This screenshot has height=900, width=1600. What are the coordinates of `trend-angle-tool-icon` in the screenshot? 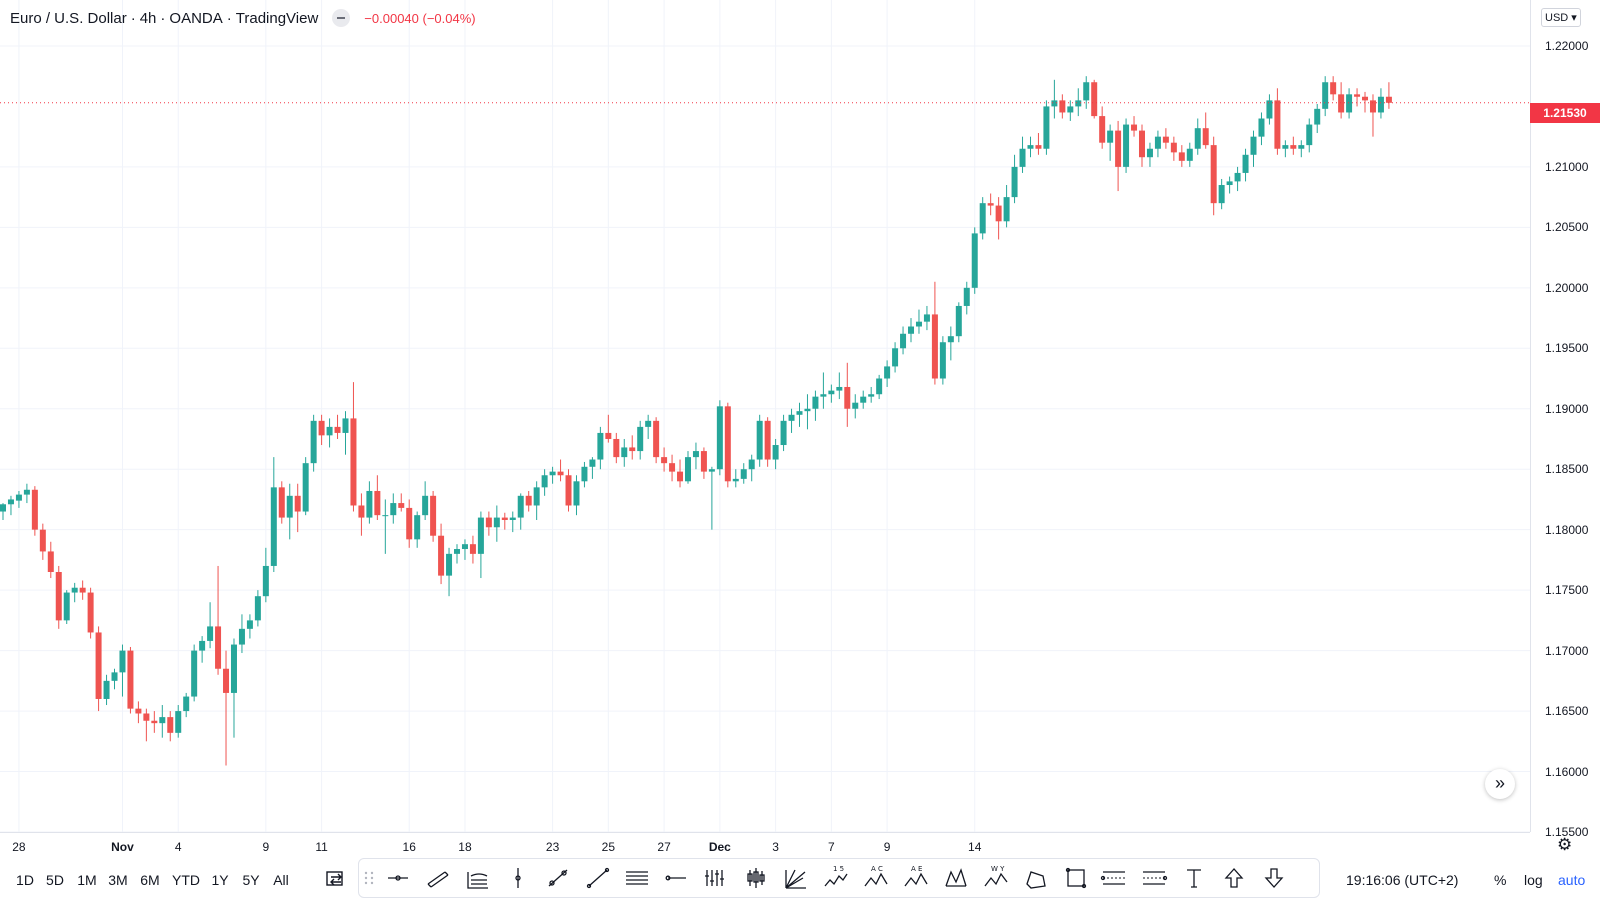 It's located at (558, 878).